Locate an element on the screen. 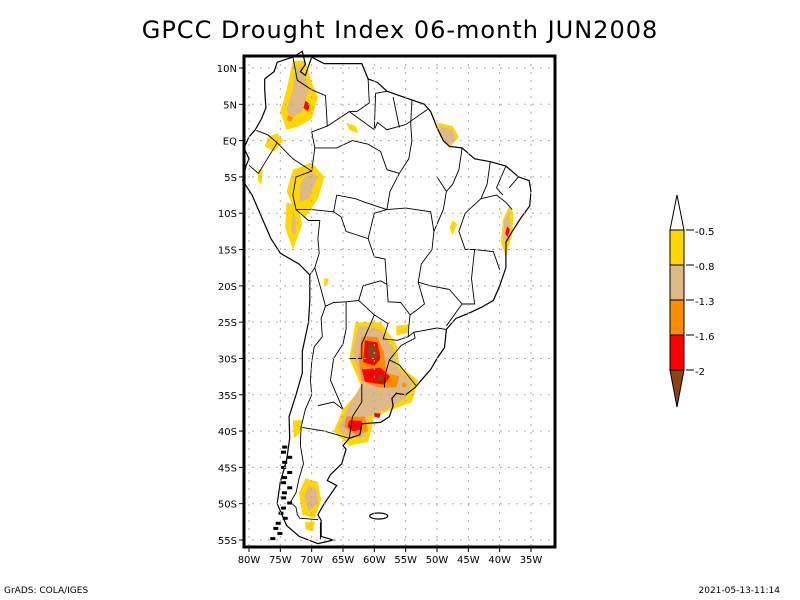 The width and height of the screenshot is (800, 600). legend-top-arrow is located at coordinates (677, 212).